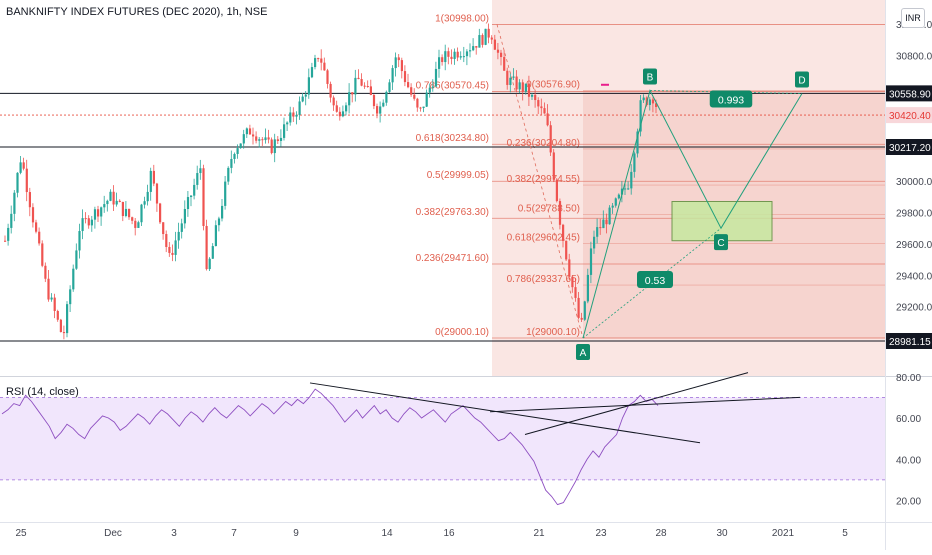 This screenshot has height=555, width=932. What do you see at coordinates (452, 86) in the screenshot?
I see `fib-label-1: 0.786(30570.45)` at bounding box center [452, 86].